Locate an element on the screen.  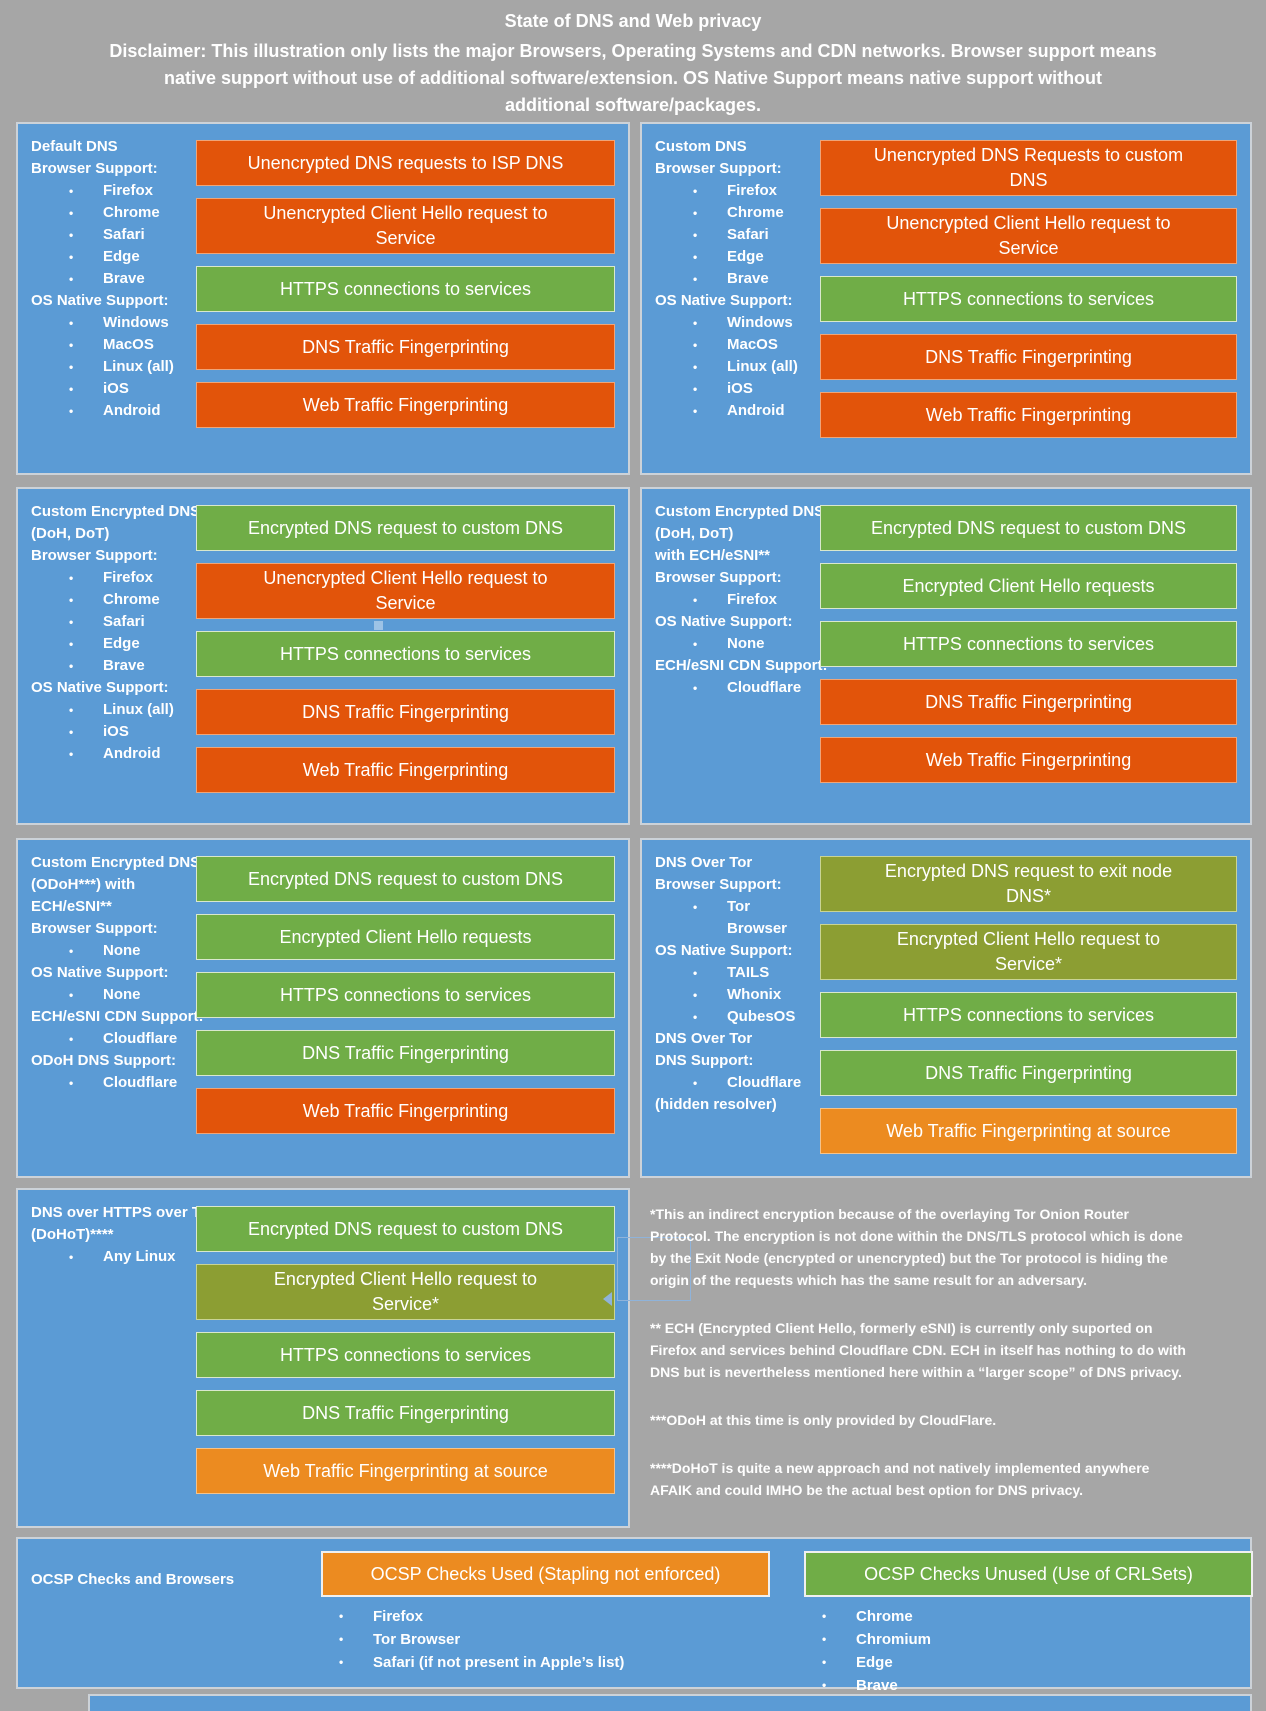
info-bullet-item: • Brave is located at coordinates (110, 279).